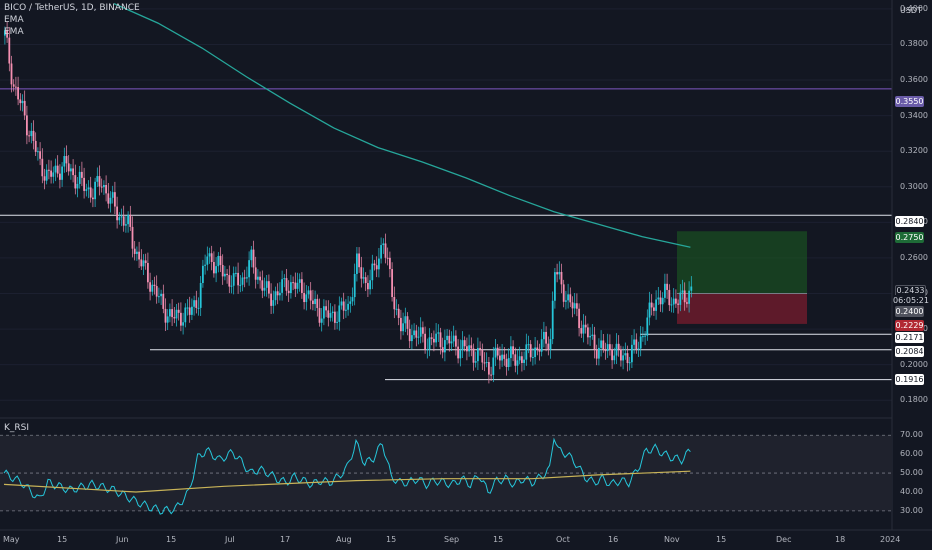 This screenshot has width=932, height=550. What do you see at coordinates (17, 428) in the screenshot?
I see `rsi-legend: K_RSI` at bounding box center [17, 428].